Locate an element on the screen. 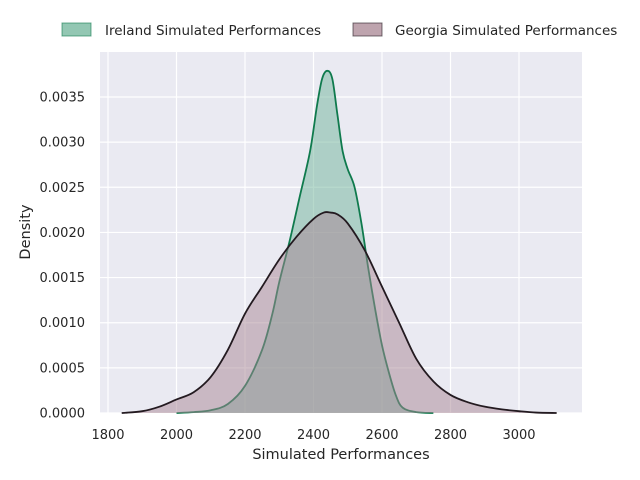 This screenshot has height=480, width=640. y-tick-label: 0.0020 is located at coordinates (63, 233).